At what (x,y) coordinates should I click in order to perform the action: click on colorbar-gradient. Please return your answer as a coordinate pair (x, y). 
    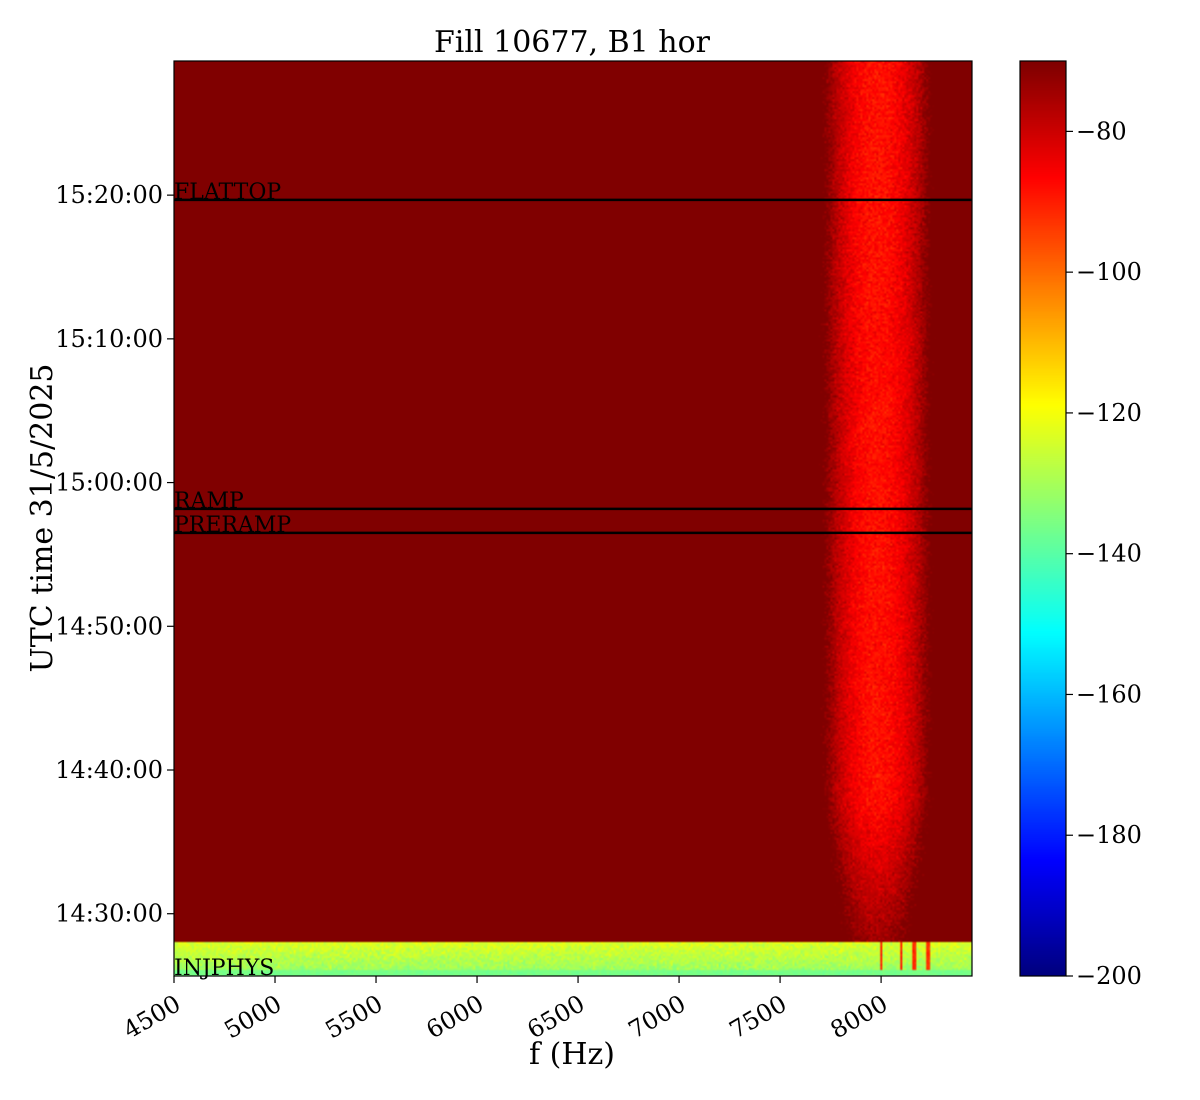
    Looking at the image, I should click on (1043, 518).